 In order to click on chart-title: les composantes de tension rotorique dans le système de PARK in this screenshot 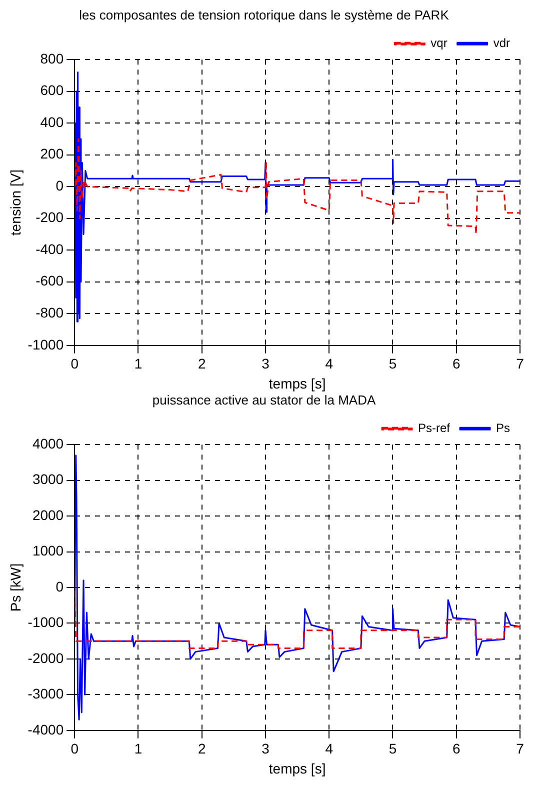, I will do `click(264, 14)`.